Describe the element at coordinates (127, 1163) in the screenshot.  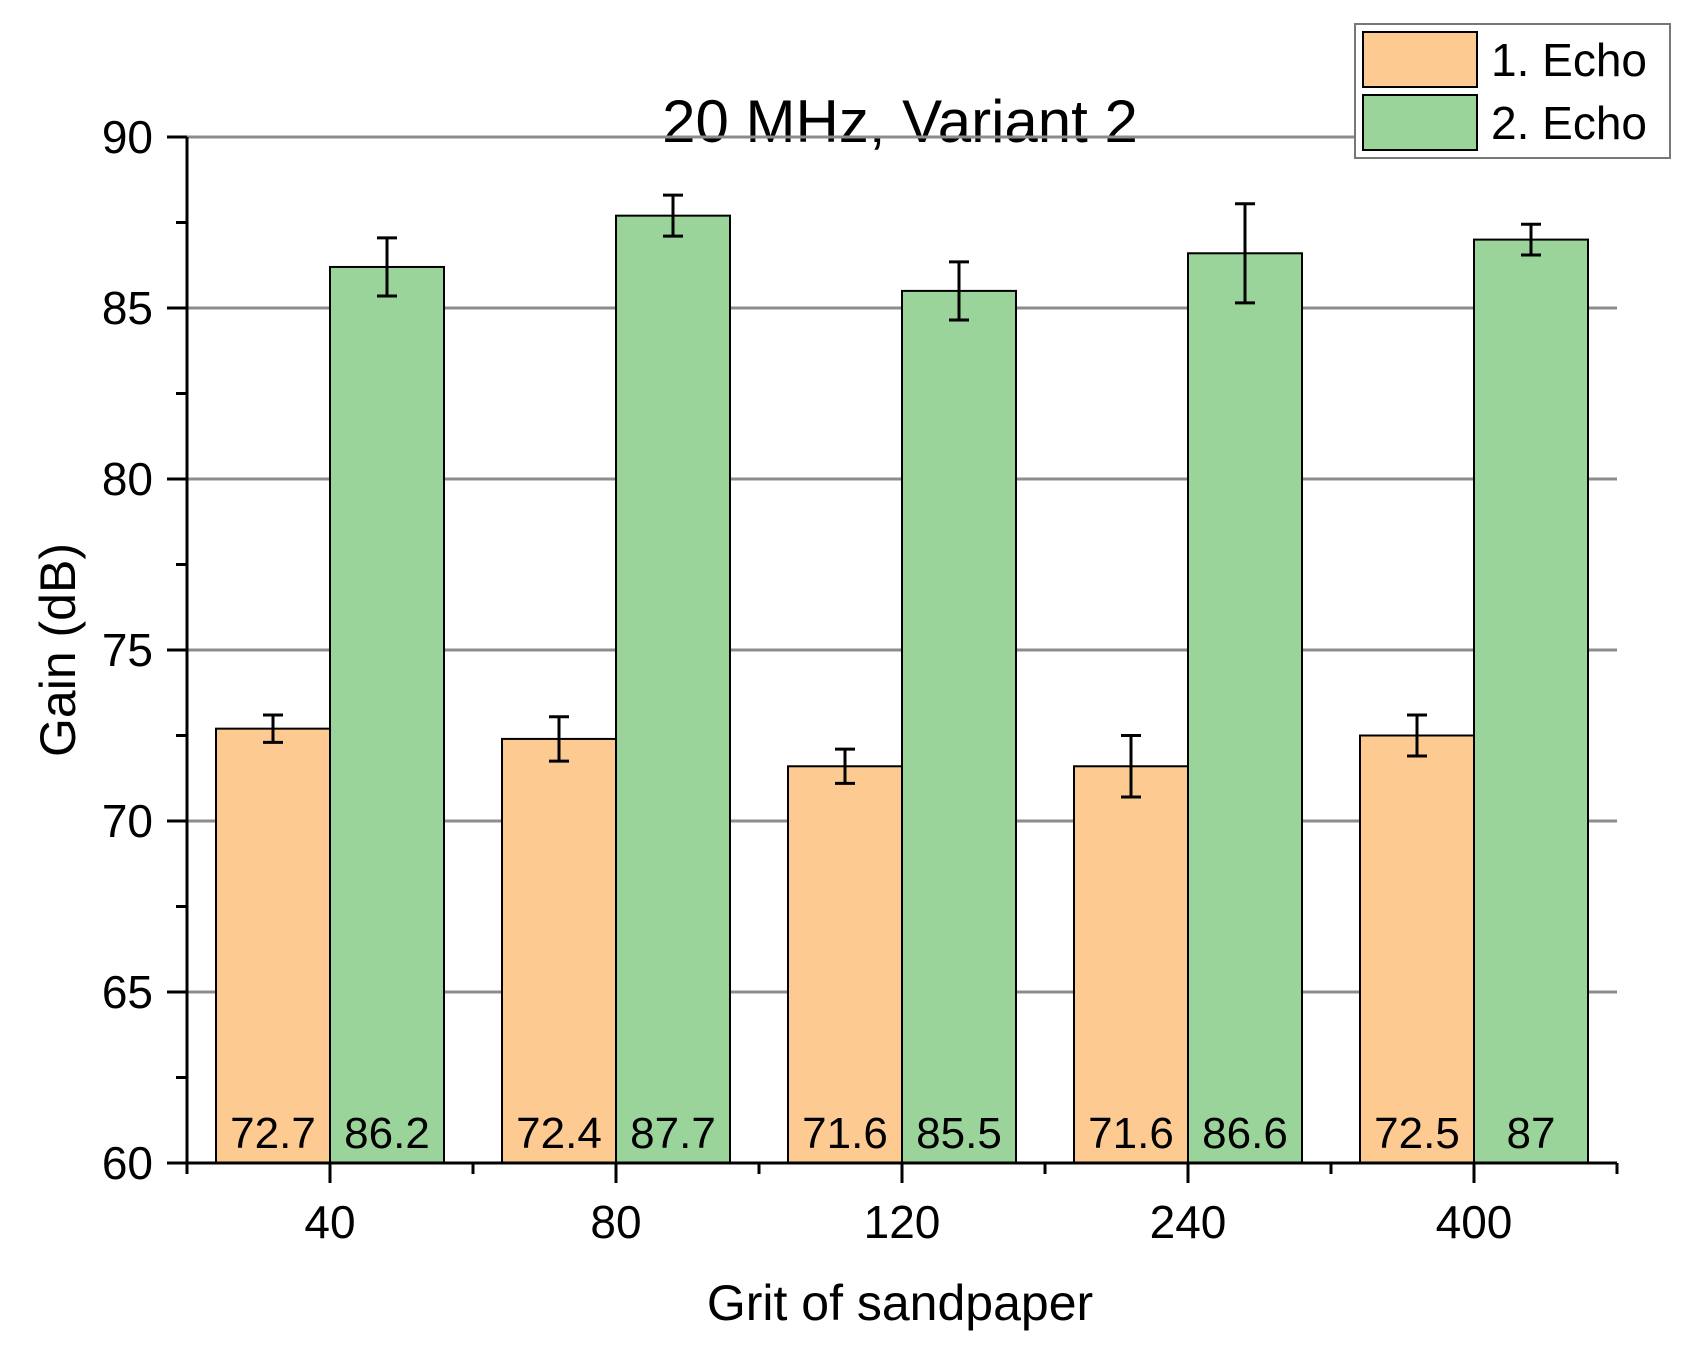
I see `y-tick-label-60: 60` at that location.